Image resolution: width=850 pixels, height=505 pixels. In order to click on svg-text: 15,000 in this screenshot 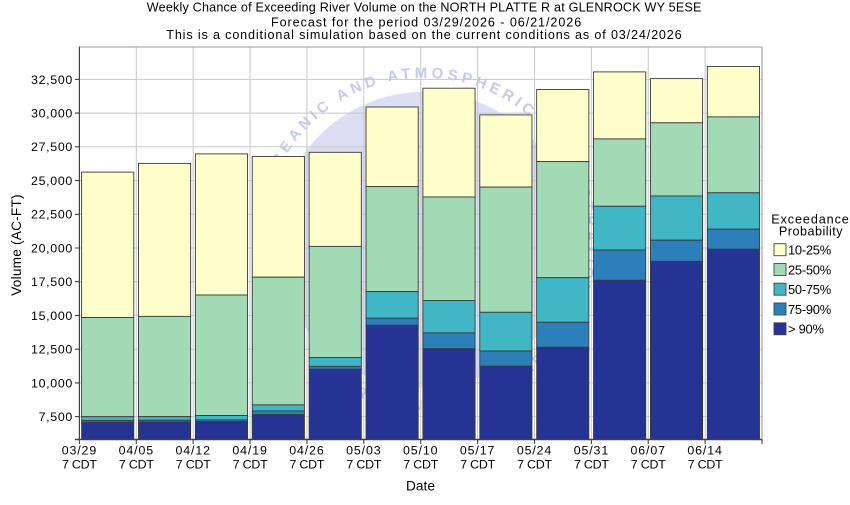, I will do `click(52, 316)`.